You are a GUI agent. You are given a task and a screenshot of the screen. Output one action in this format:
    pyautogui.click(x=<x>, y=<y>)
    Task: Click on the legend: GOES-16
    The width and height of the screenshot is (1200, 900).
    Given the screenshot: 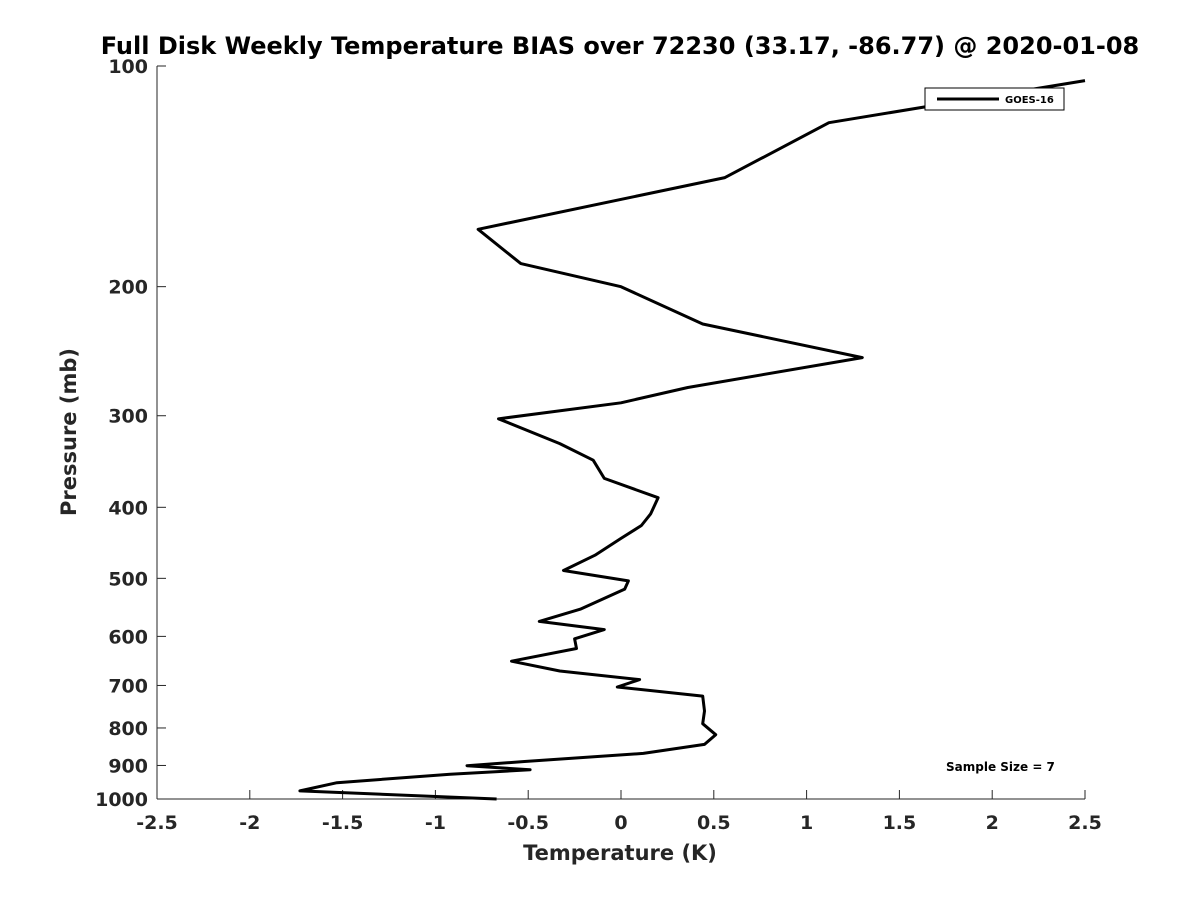 What is the action you would take?
    pyautogui.click(x=994, y=99)
    